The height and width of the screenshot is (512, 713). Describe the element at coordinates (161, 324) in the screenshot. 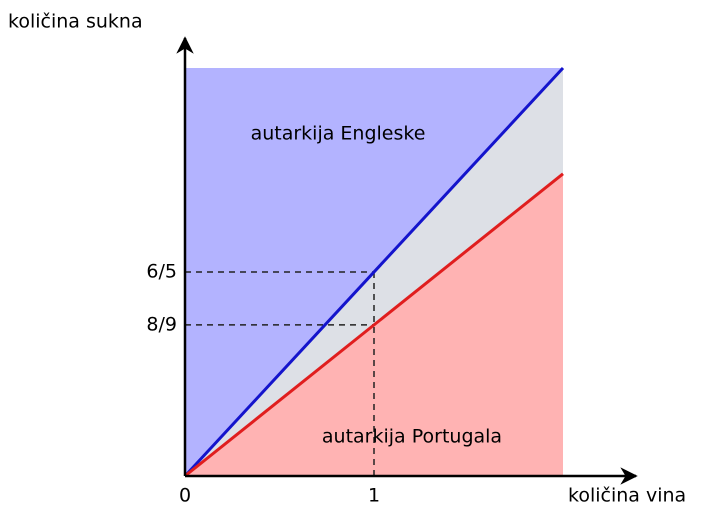

I see `y-tick-label: 8/9` at that location.